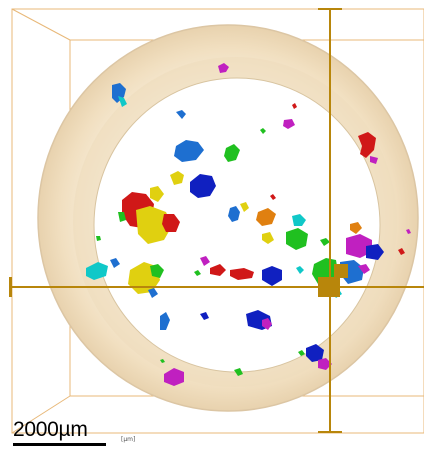  What do you see at coordinates (329, 287) in the screenshot?
I see `crosshair-center-handle` at bounding box center [329, 287].